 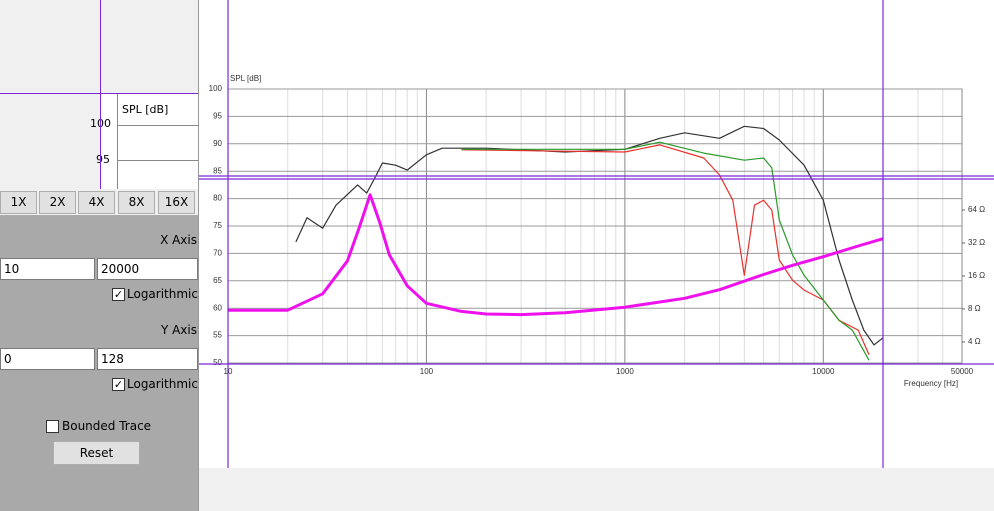 What do you see at coordinates (144, 141) in the screenshot?
I see `zoom-preview: SPL [dB] 100 95` at bounding box center [144, 141].